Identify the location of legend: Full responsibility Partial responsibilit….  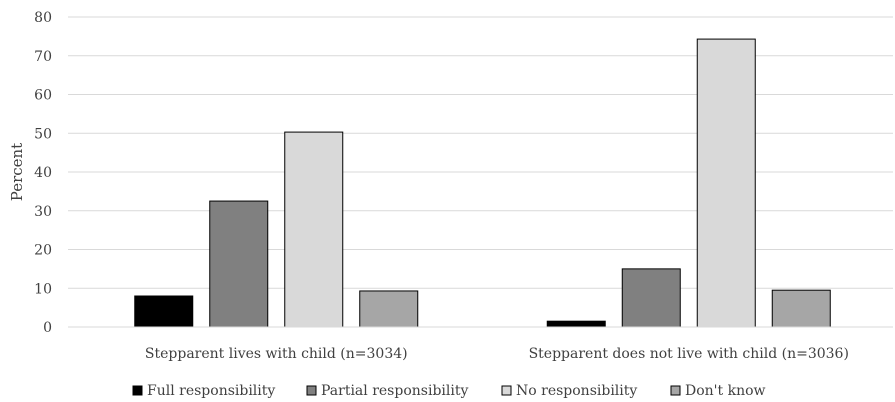
(449, 391).